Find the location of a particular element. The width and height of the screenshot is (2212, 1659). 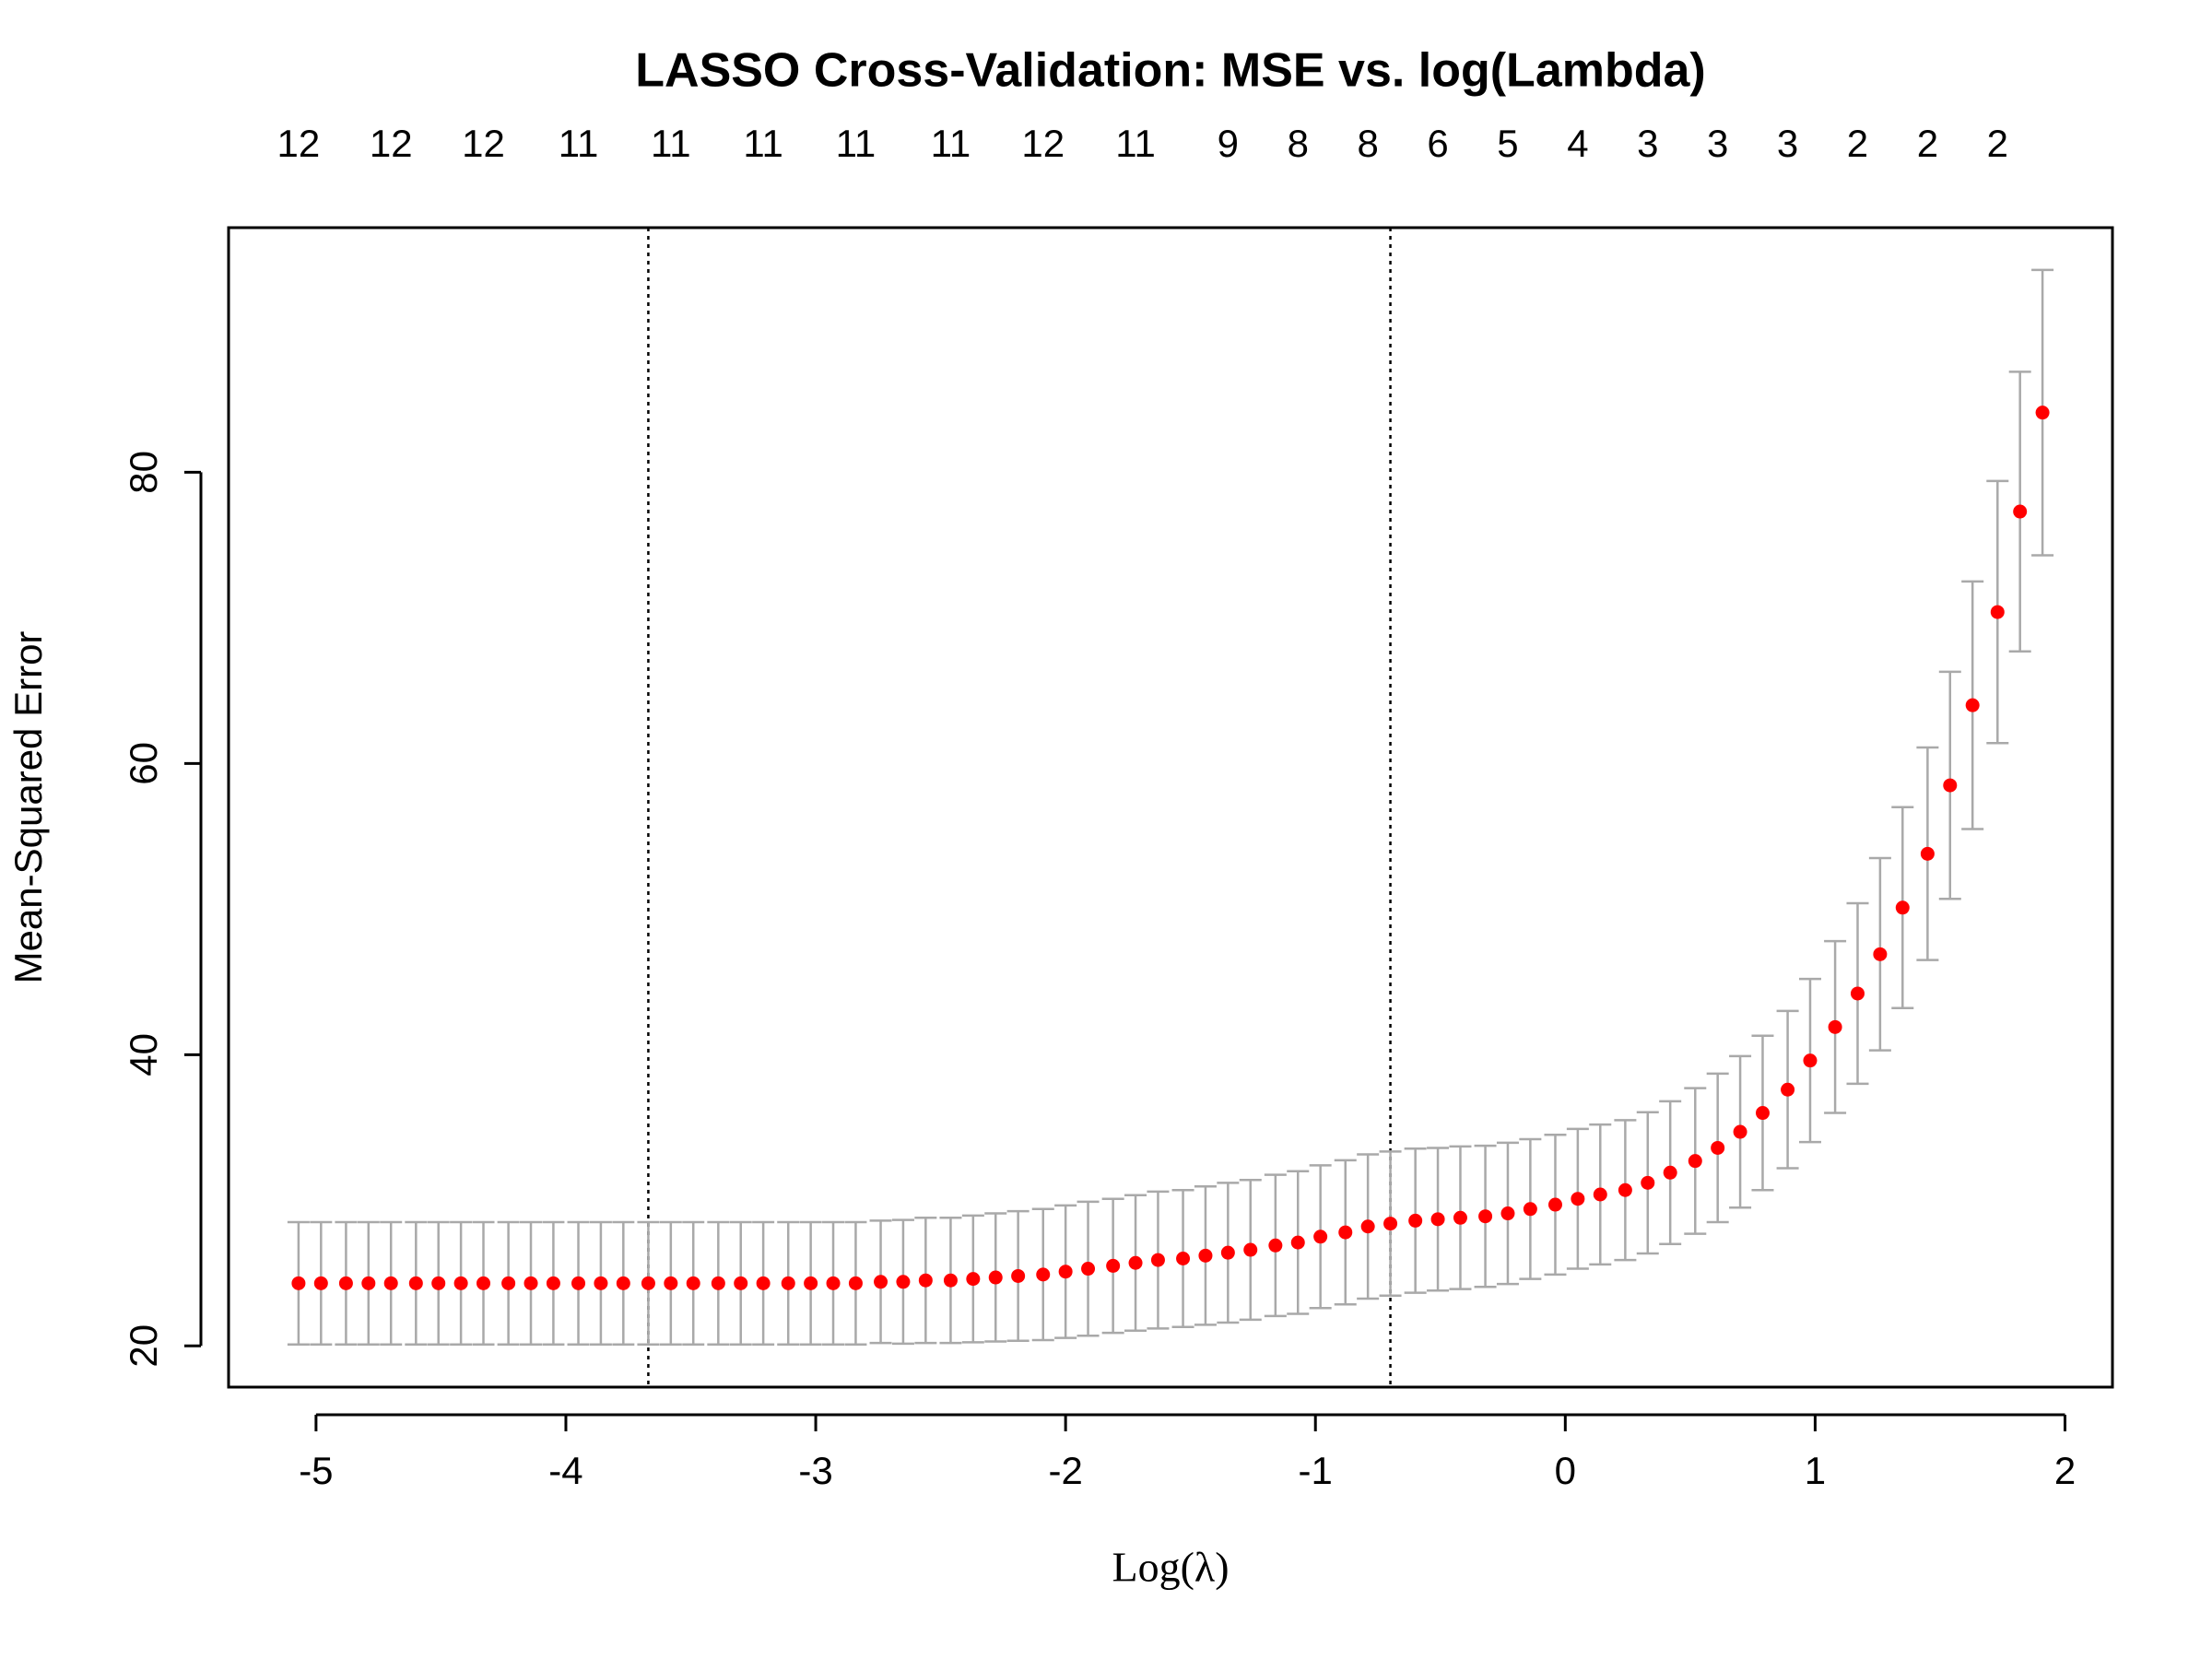

x-axis-label: Log(λ) is located at coordinates (1170, 1567).